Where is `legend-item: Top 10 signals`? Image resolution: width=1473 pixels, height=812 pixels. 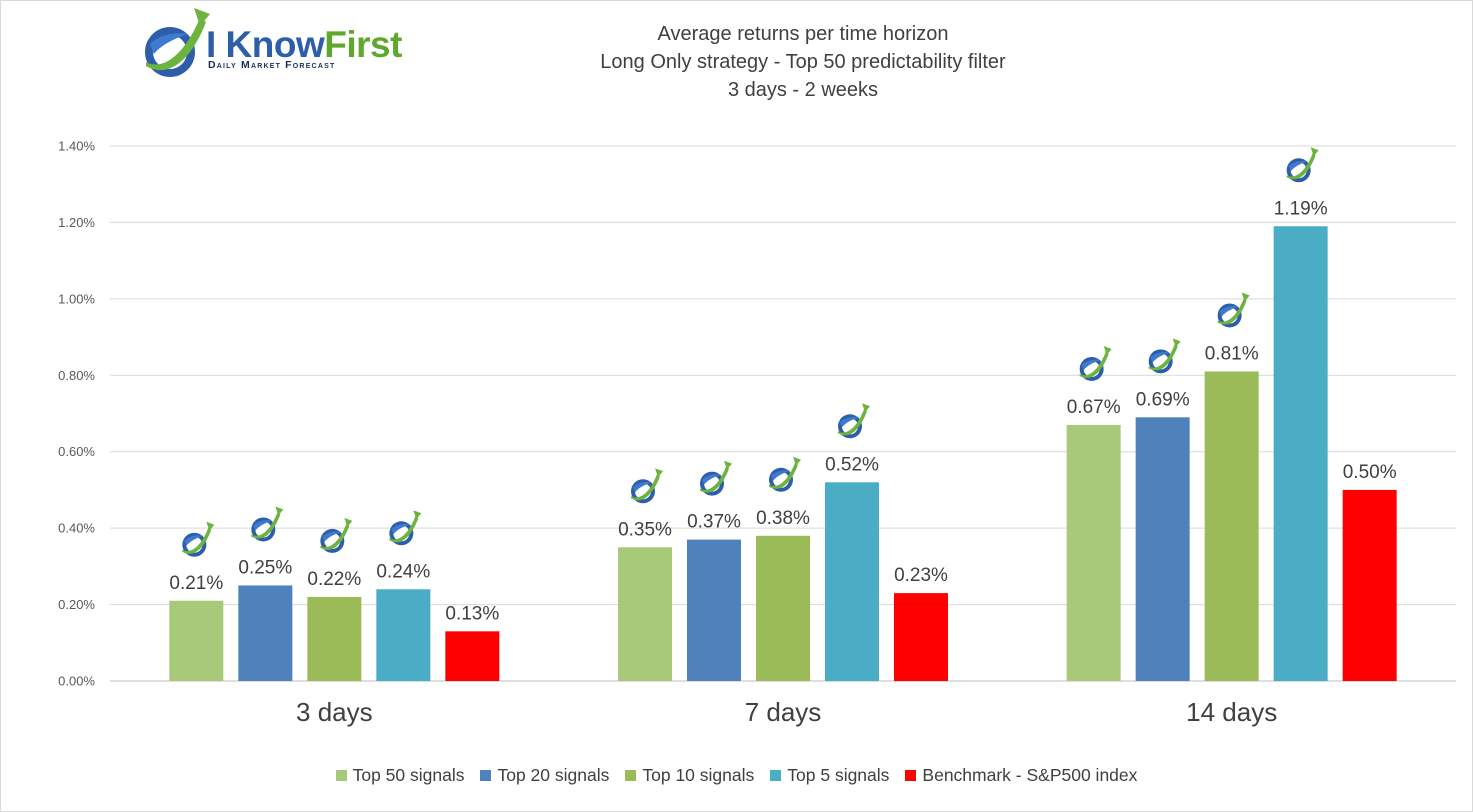
legend-item: Top 10 signals is located at coordinates (689, 775).